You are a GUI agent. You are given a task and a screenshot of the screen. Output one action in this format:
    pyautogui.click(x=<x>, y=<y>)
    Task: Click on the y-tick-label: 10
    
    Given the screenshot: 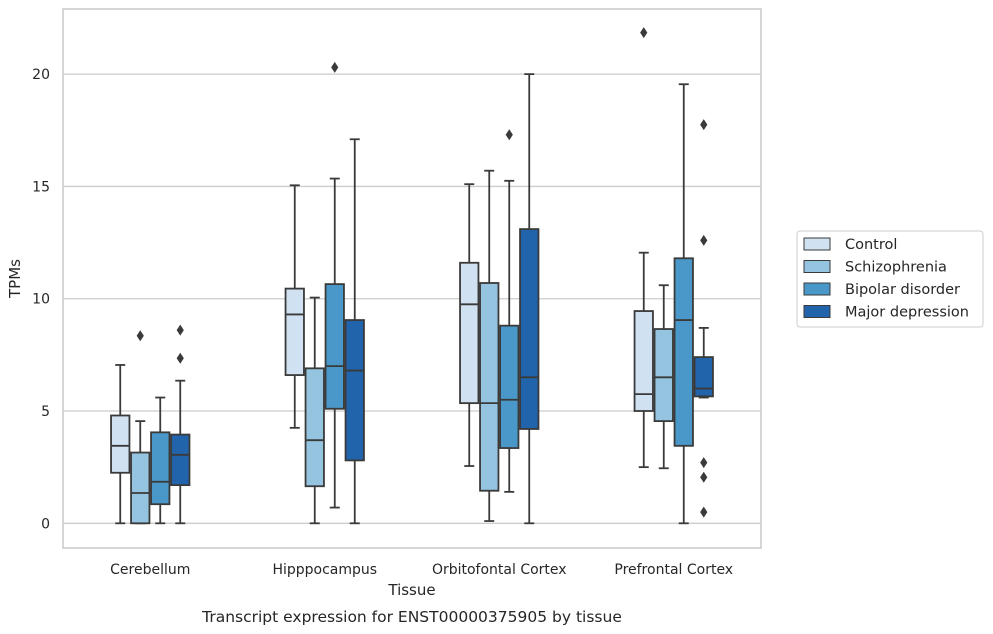 What is the action you would take?
    pyautogui.click(x=41, y=300)
    